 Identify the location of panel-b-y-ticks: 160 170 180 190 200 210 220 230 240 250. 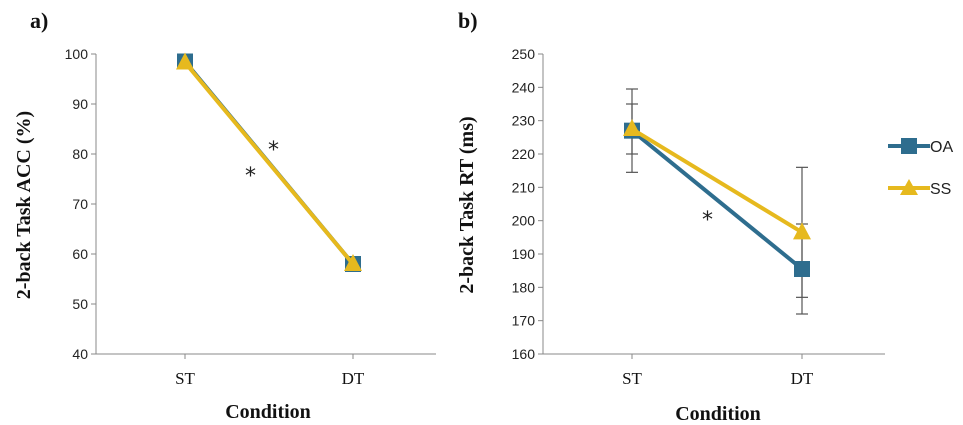
(527, 204).